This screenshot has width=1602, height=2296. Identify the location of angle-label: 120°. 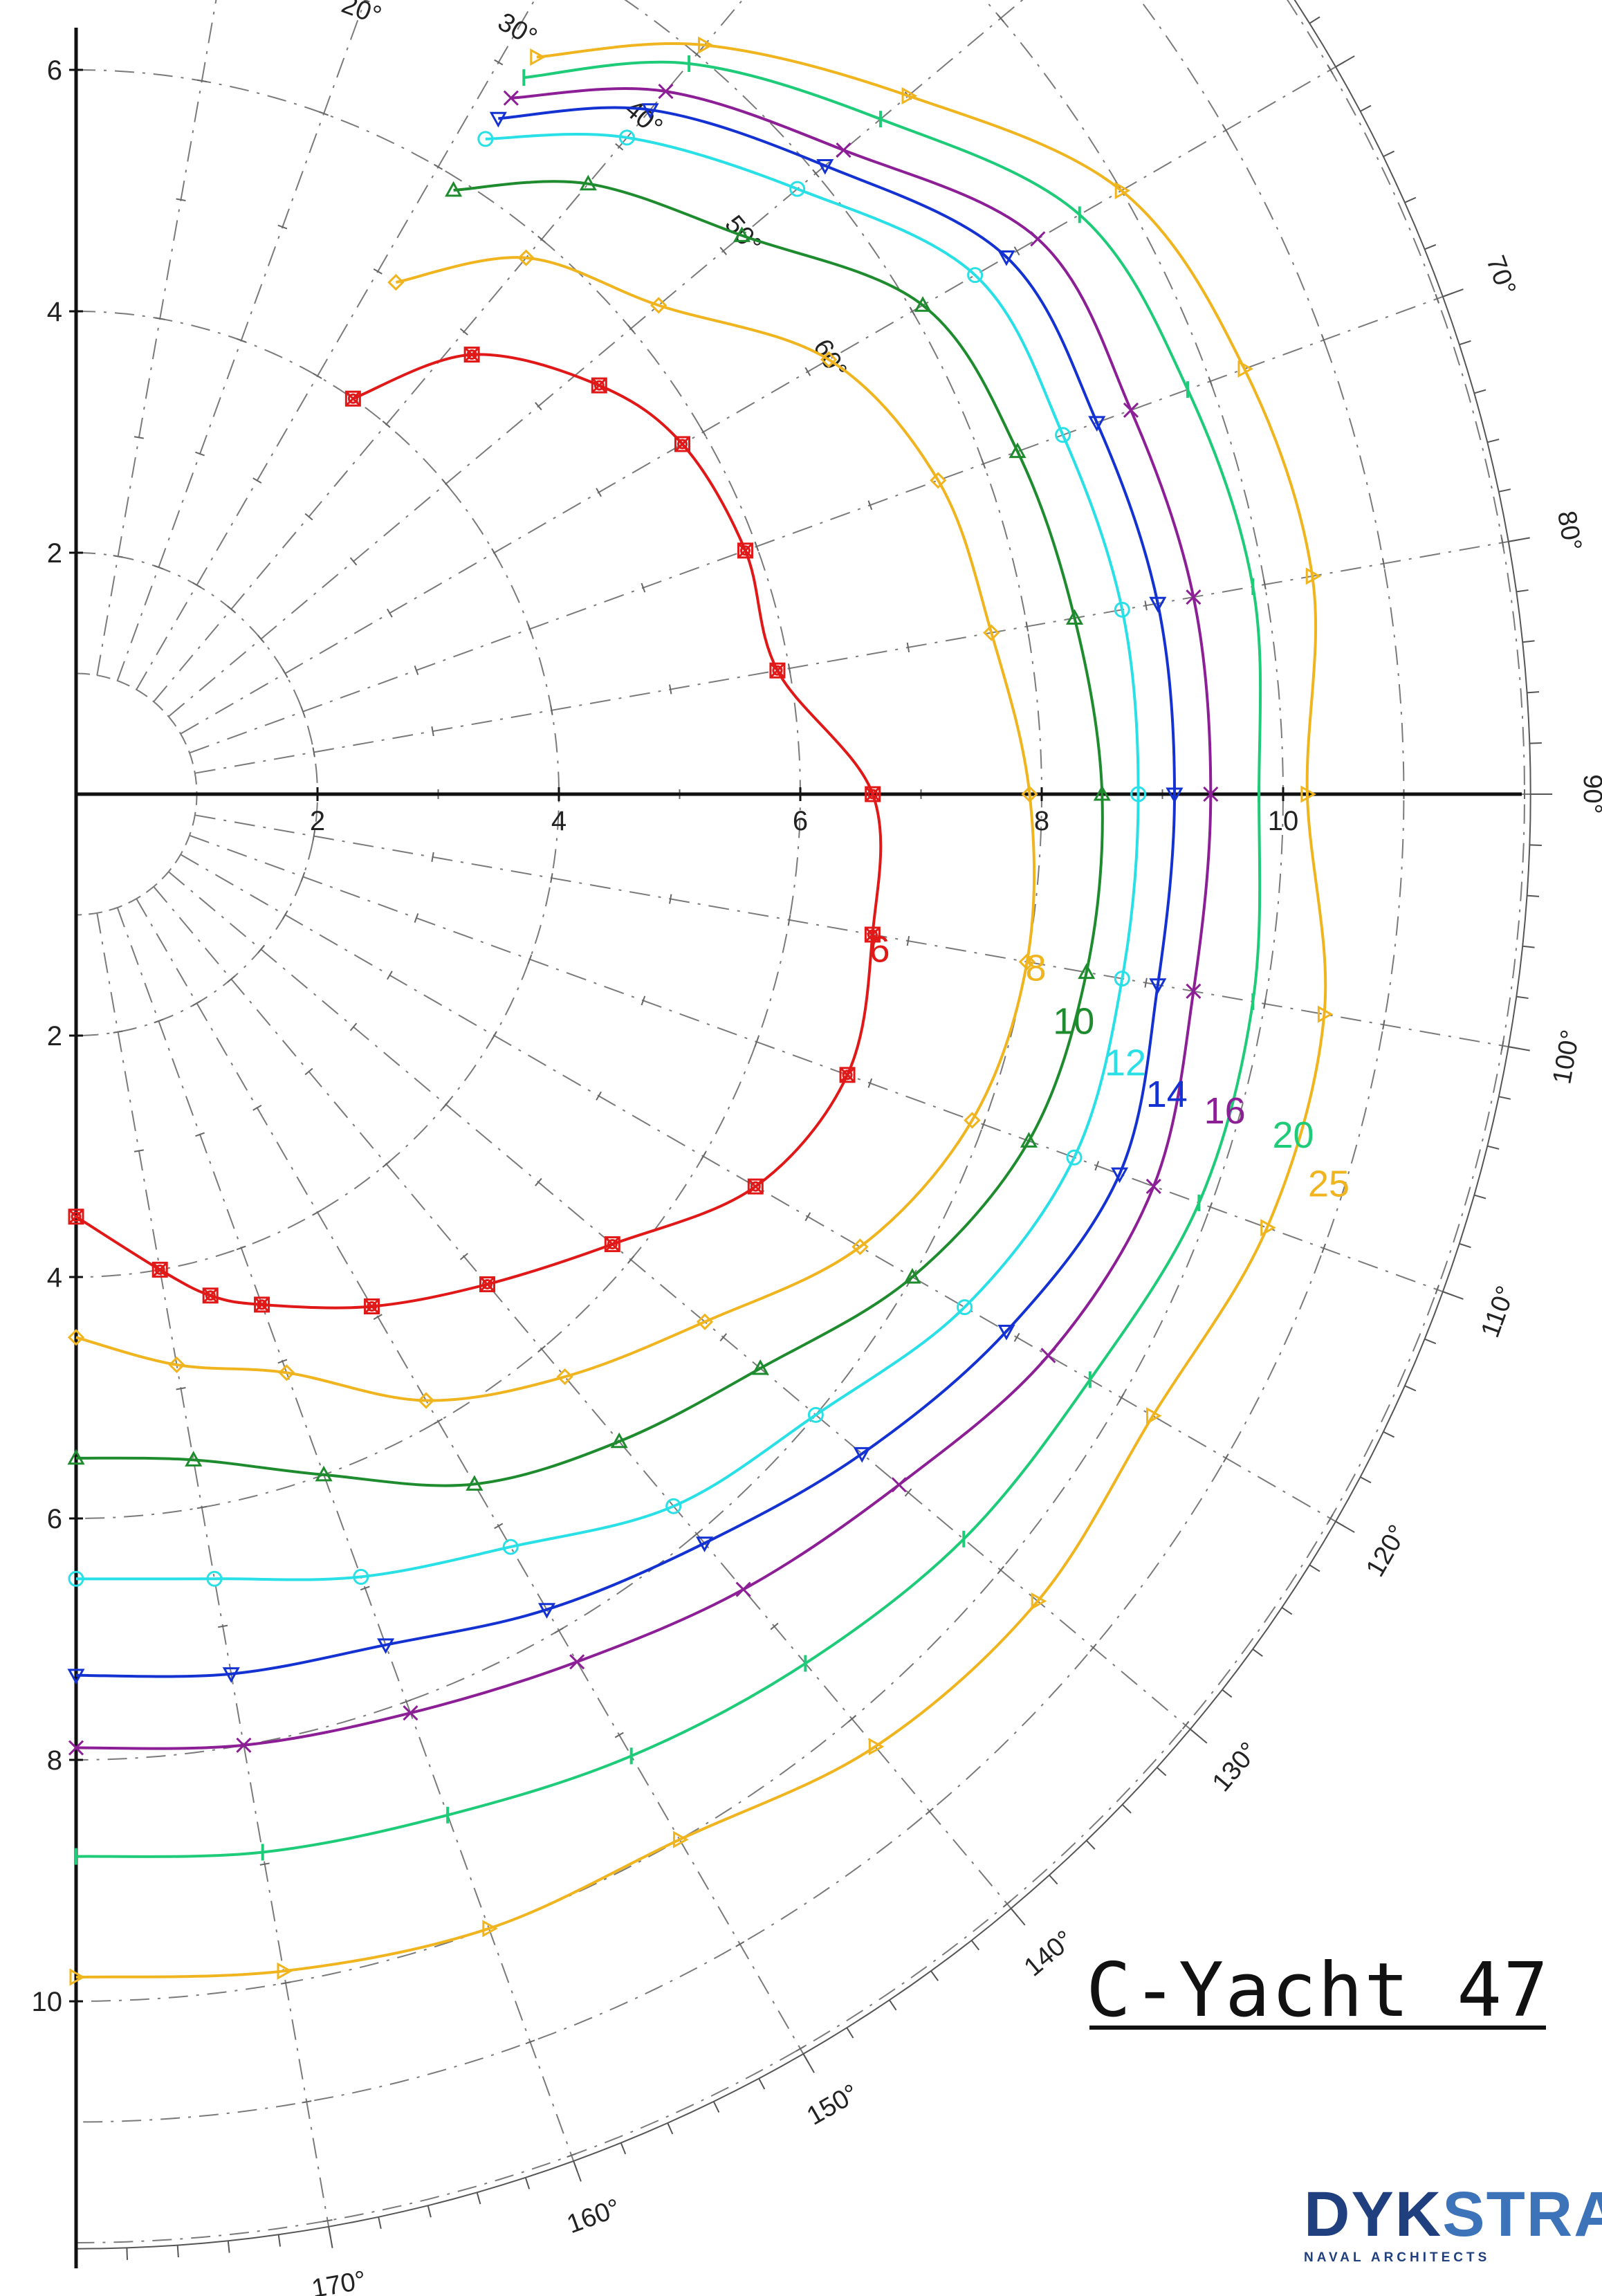
(1387, 1550).